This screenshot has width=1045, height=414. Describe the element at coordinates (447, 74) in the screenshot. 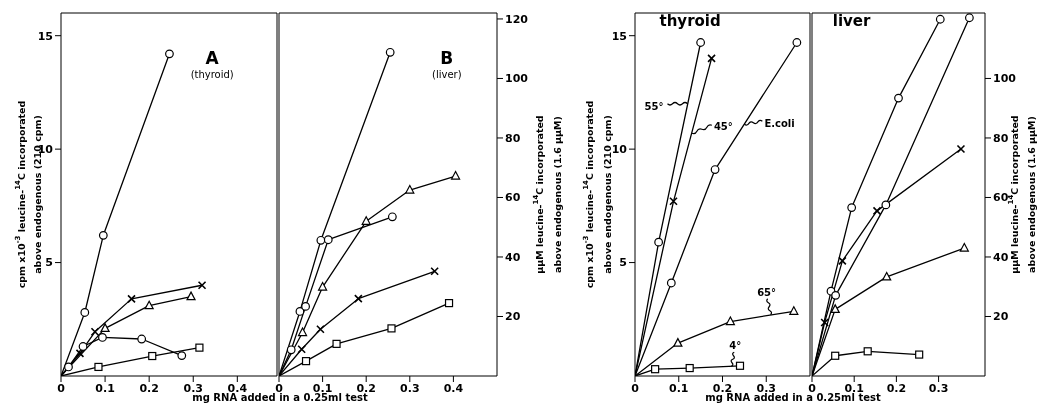

I see `text: (liver)` at that location.